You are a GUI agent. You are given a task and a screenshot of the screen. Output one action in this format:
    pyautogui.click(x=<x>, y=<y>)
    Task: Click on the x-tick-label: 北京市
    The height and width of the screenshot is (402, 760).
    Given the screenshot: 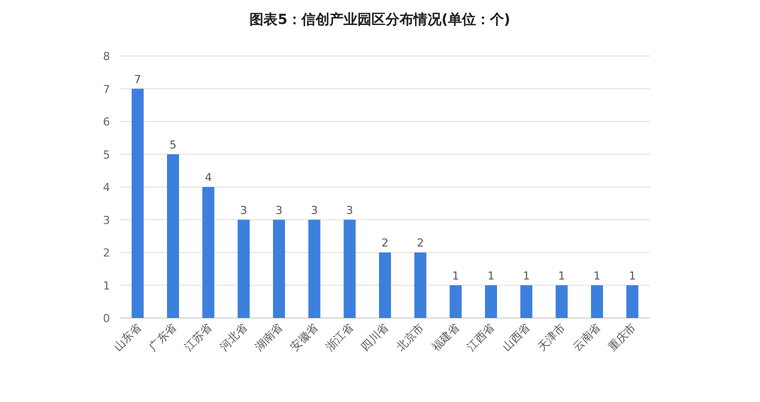 What is the action you would take?
    pyautogui.click(x=410, y=337)
    